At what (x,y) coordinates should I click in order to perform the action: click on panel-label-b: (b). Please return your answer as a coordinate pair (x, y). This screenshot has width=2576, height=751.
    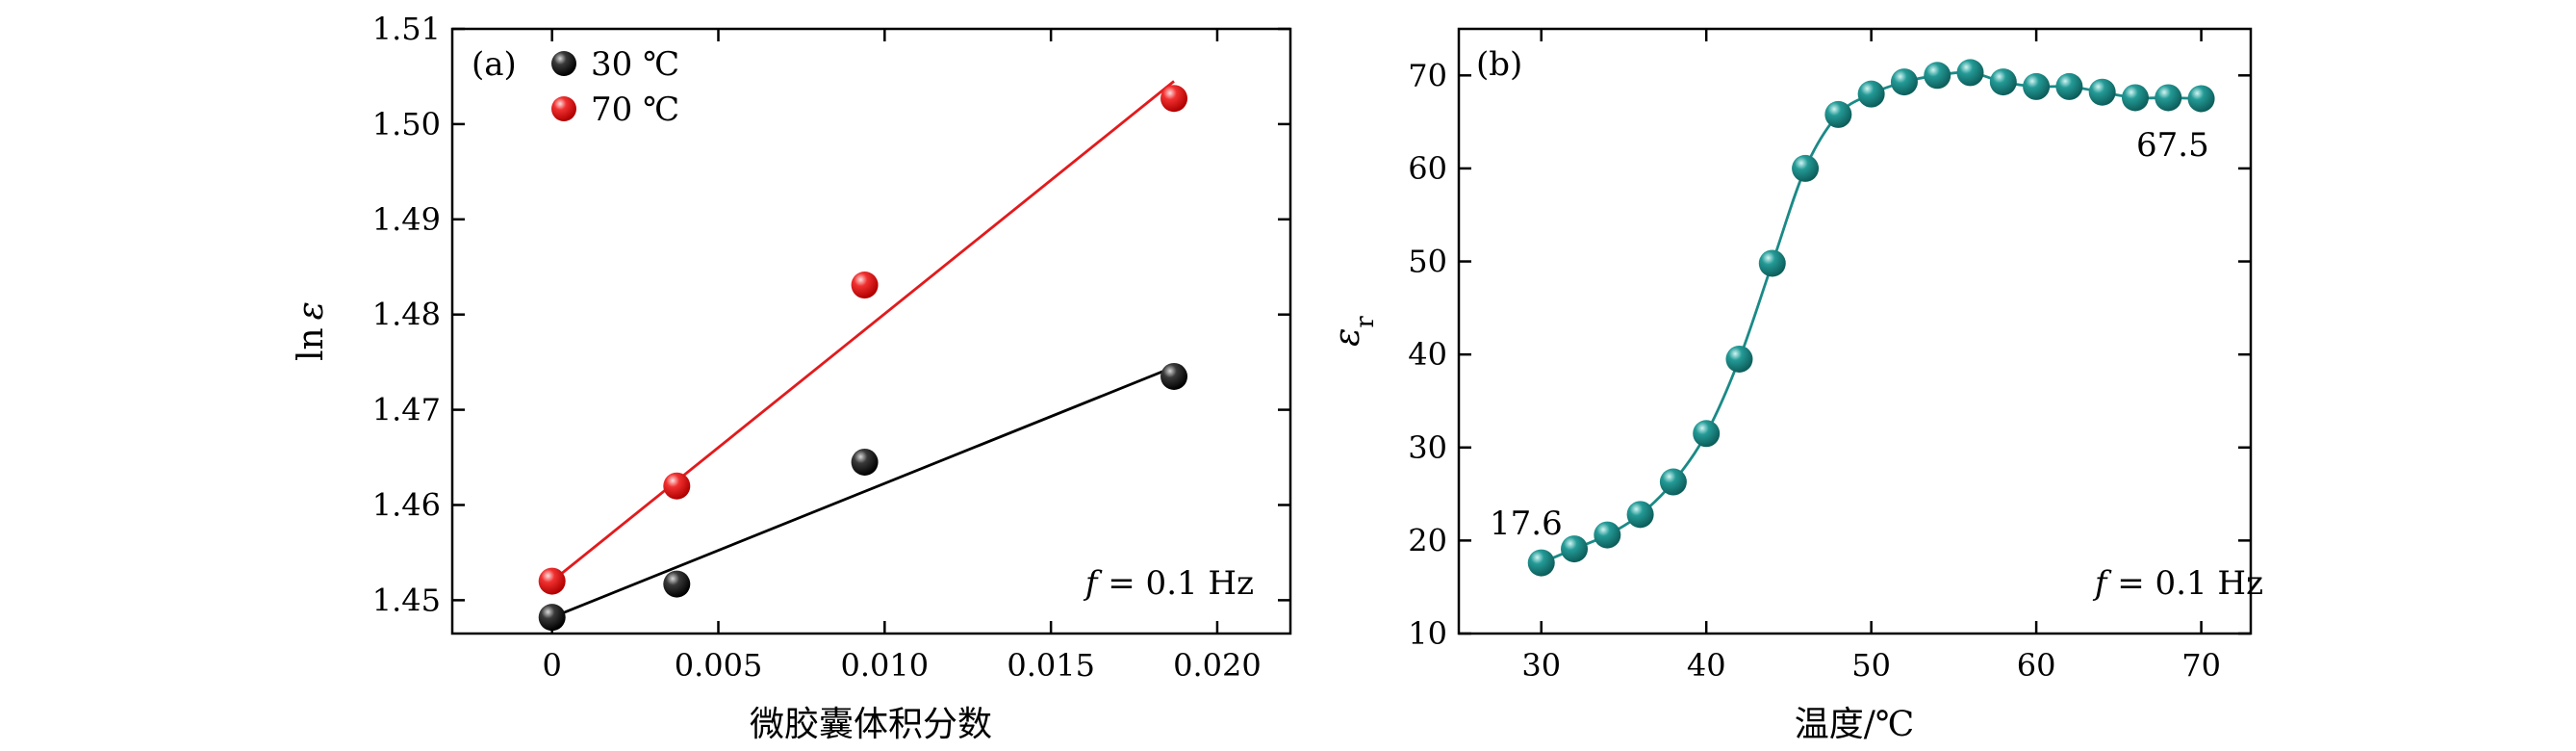
    Looking at the image, I should click on (1499, 64).